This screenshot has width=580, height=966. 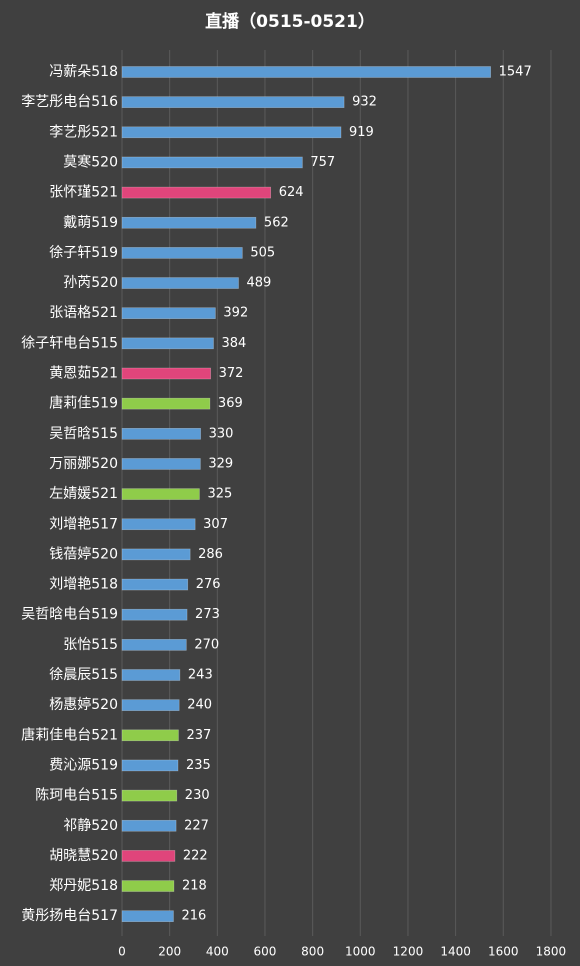 What do you see at coordinates (199, 705) in the screenshot?
I see `value-label: 240` at bounding box center [199, 705].